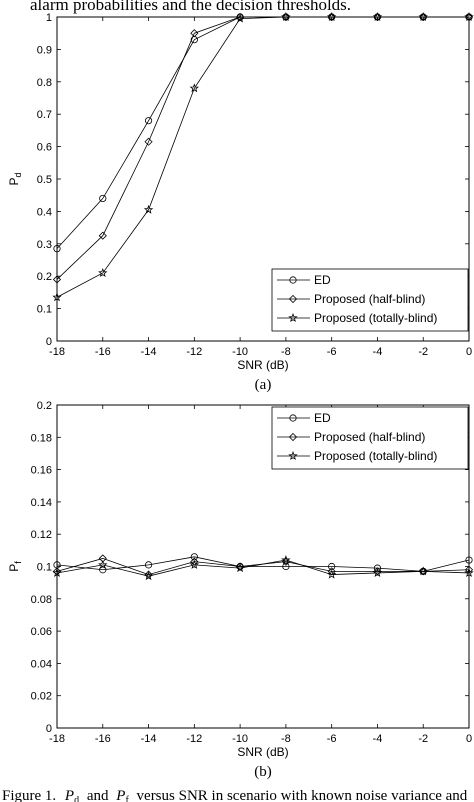  I want to click on y-axis-label: Pf, so click(15, 566).